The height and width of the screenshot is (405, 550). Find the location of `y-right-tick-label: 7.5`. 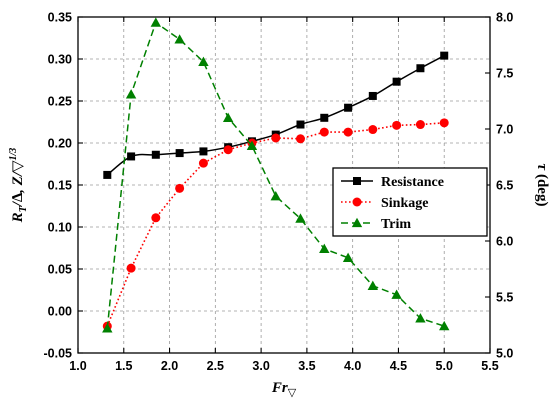

y-right-tick-label: 7.5 is located at coordinates (504, 74).